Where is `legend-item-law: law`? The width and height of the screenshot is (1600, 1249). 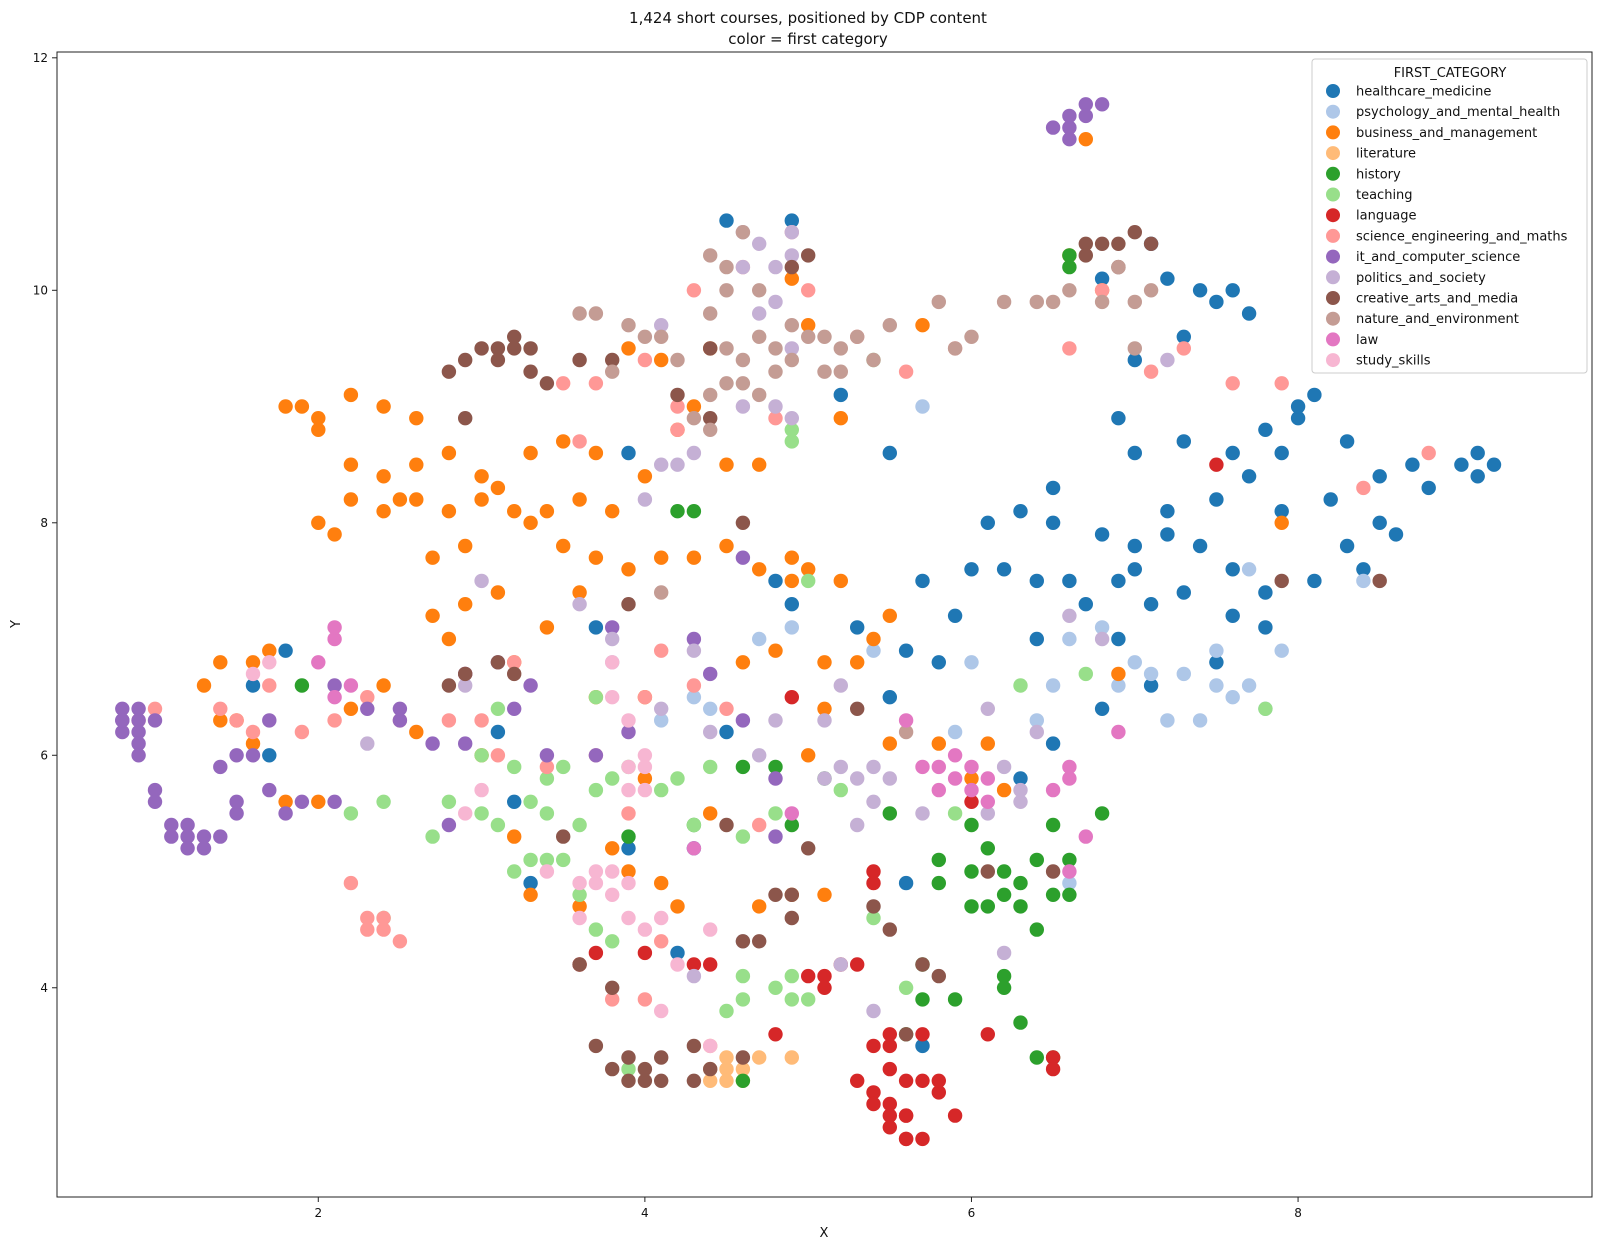
legend-item-law: law is located at coordinates (1352, 340).